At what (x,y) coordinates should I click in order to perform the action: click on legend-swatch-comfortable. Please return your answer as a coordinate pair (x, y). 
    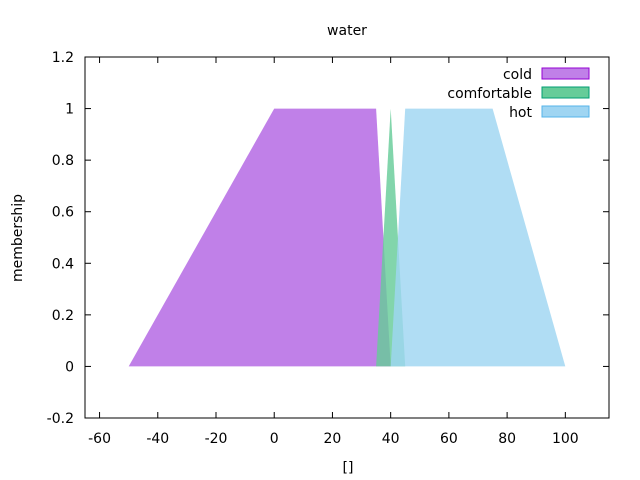
    Looking at the image, I should click on (565, 92).